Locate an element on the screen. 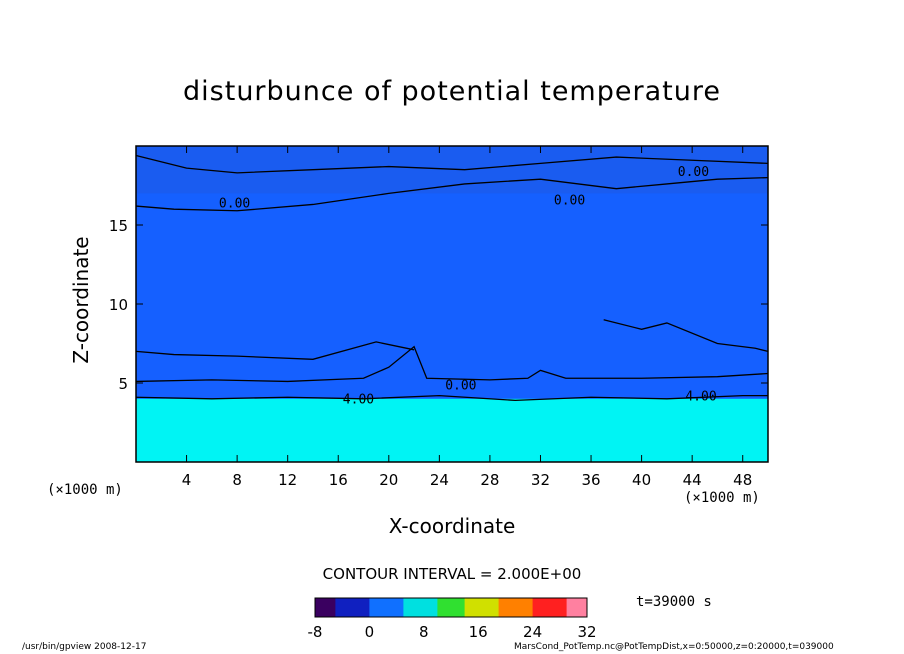  chart-title: disturbunce of potential temperature is located at coordinates (452, 91).